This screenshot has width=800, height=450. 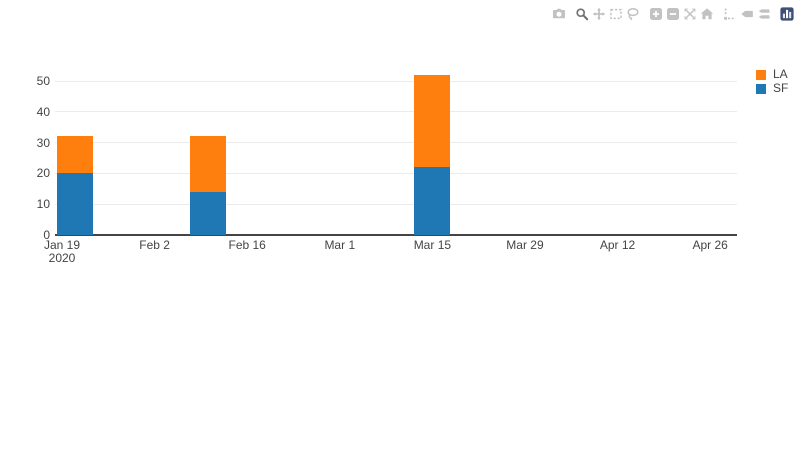 I want to click on x-tick-text: Feb 16, so click(x=247, y=245).